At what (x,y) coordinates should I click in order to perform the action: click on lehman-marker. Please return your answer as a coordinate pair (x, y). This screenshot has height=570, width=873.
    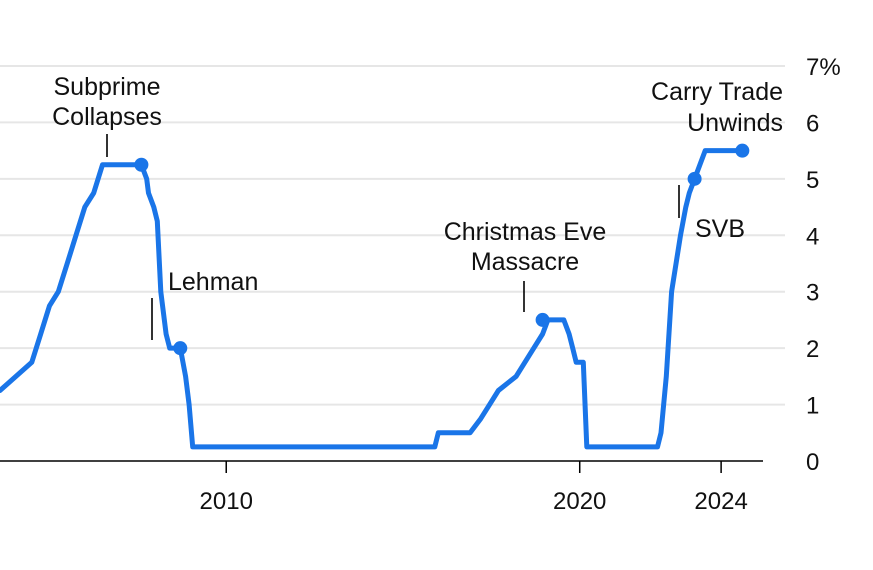
    Looking at the image, I should click on (180, 348).